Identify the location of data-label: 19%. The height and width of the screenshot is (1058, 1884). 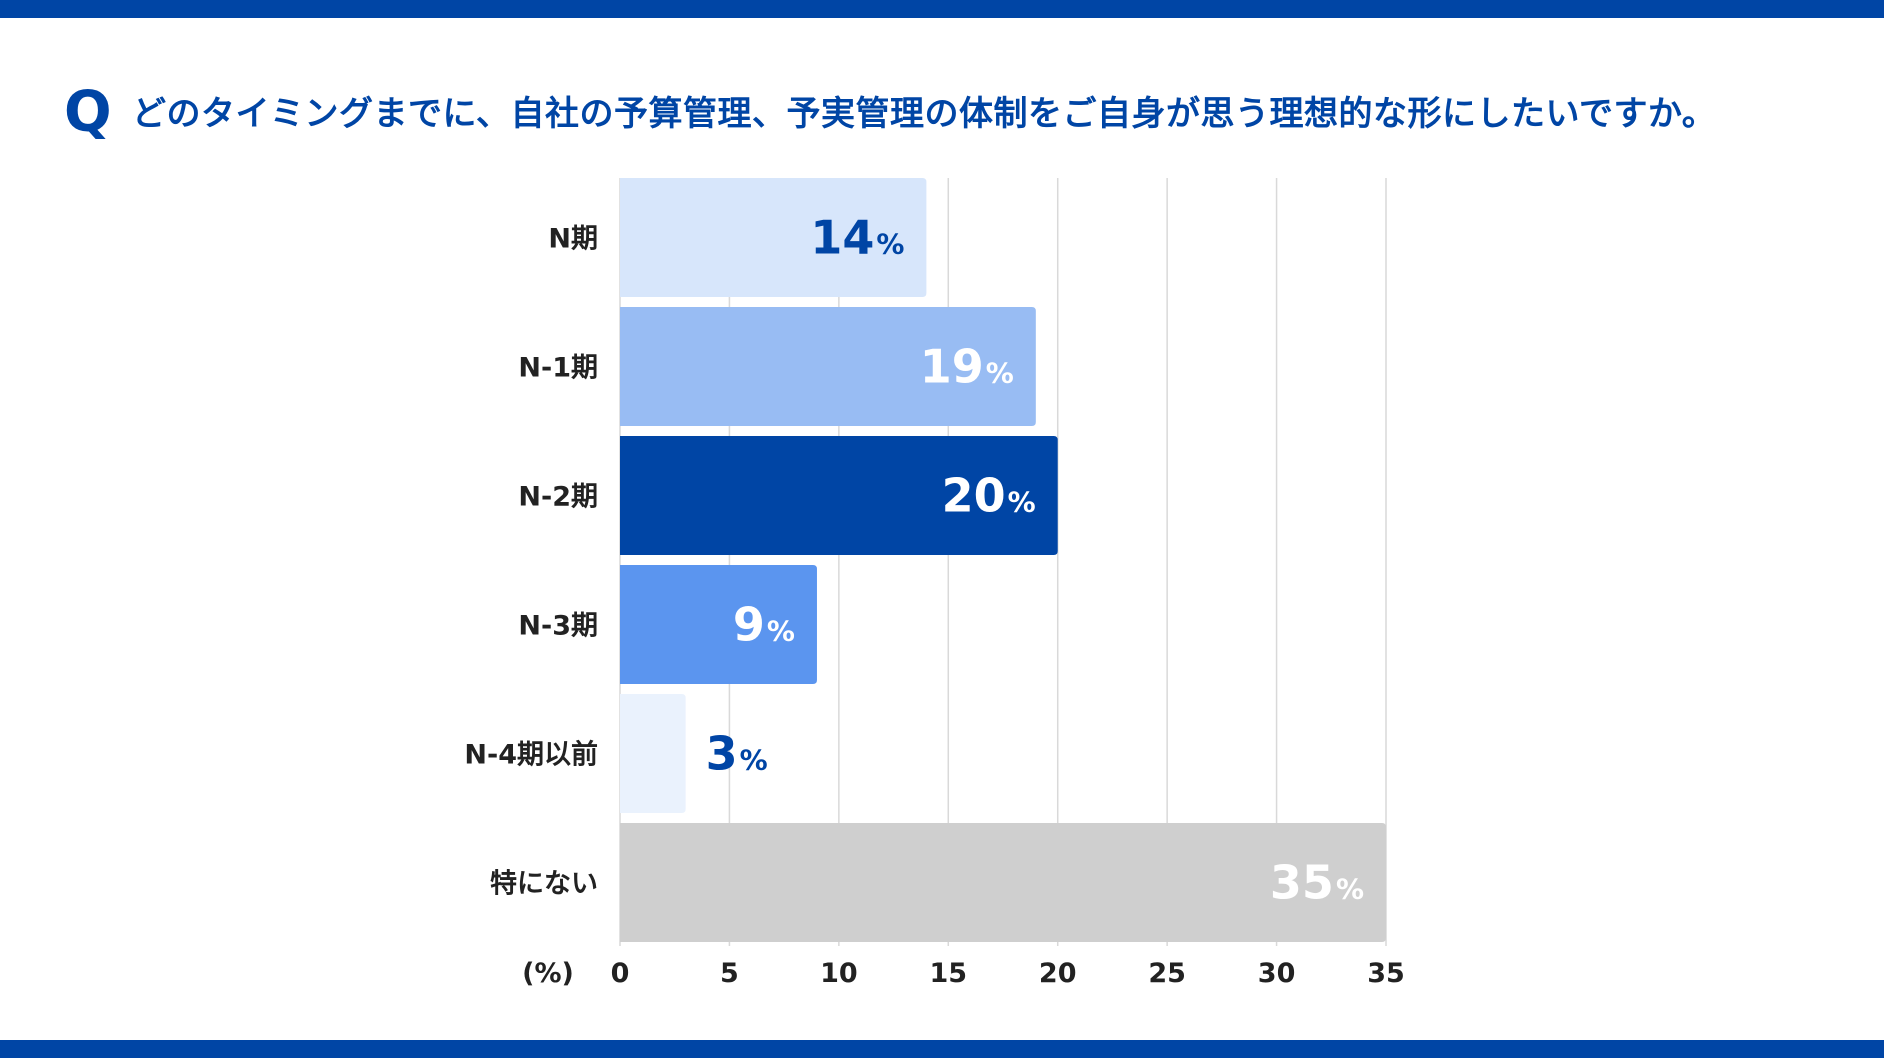
(967, 367).